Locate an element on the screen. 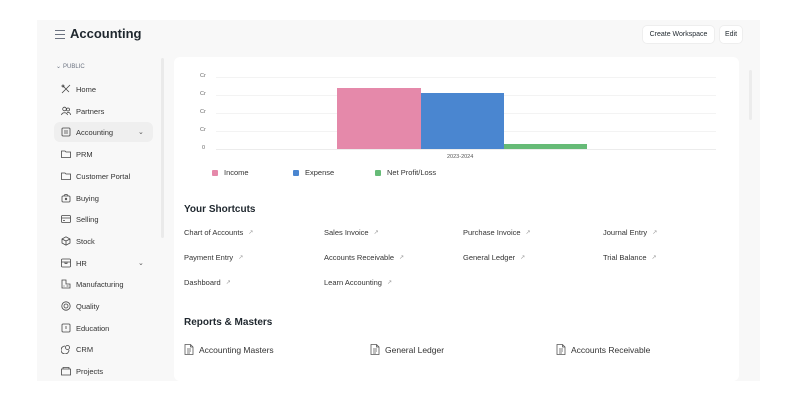  shortcut-learn-accounting: Learn Accounting ↗ is located at coordinates (358, 282).